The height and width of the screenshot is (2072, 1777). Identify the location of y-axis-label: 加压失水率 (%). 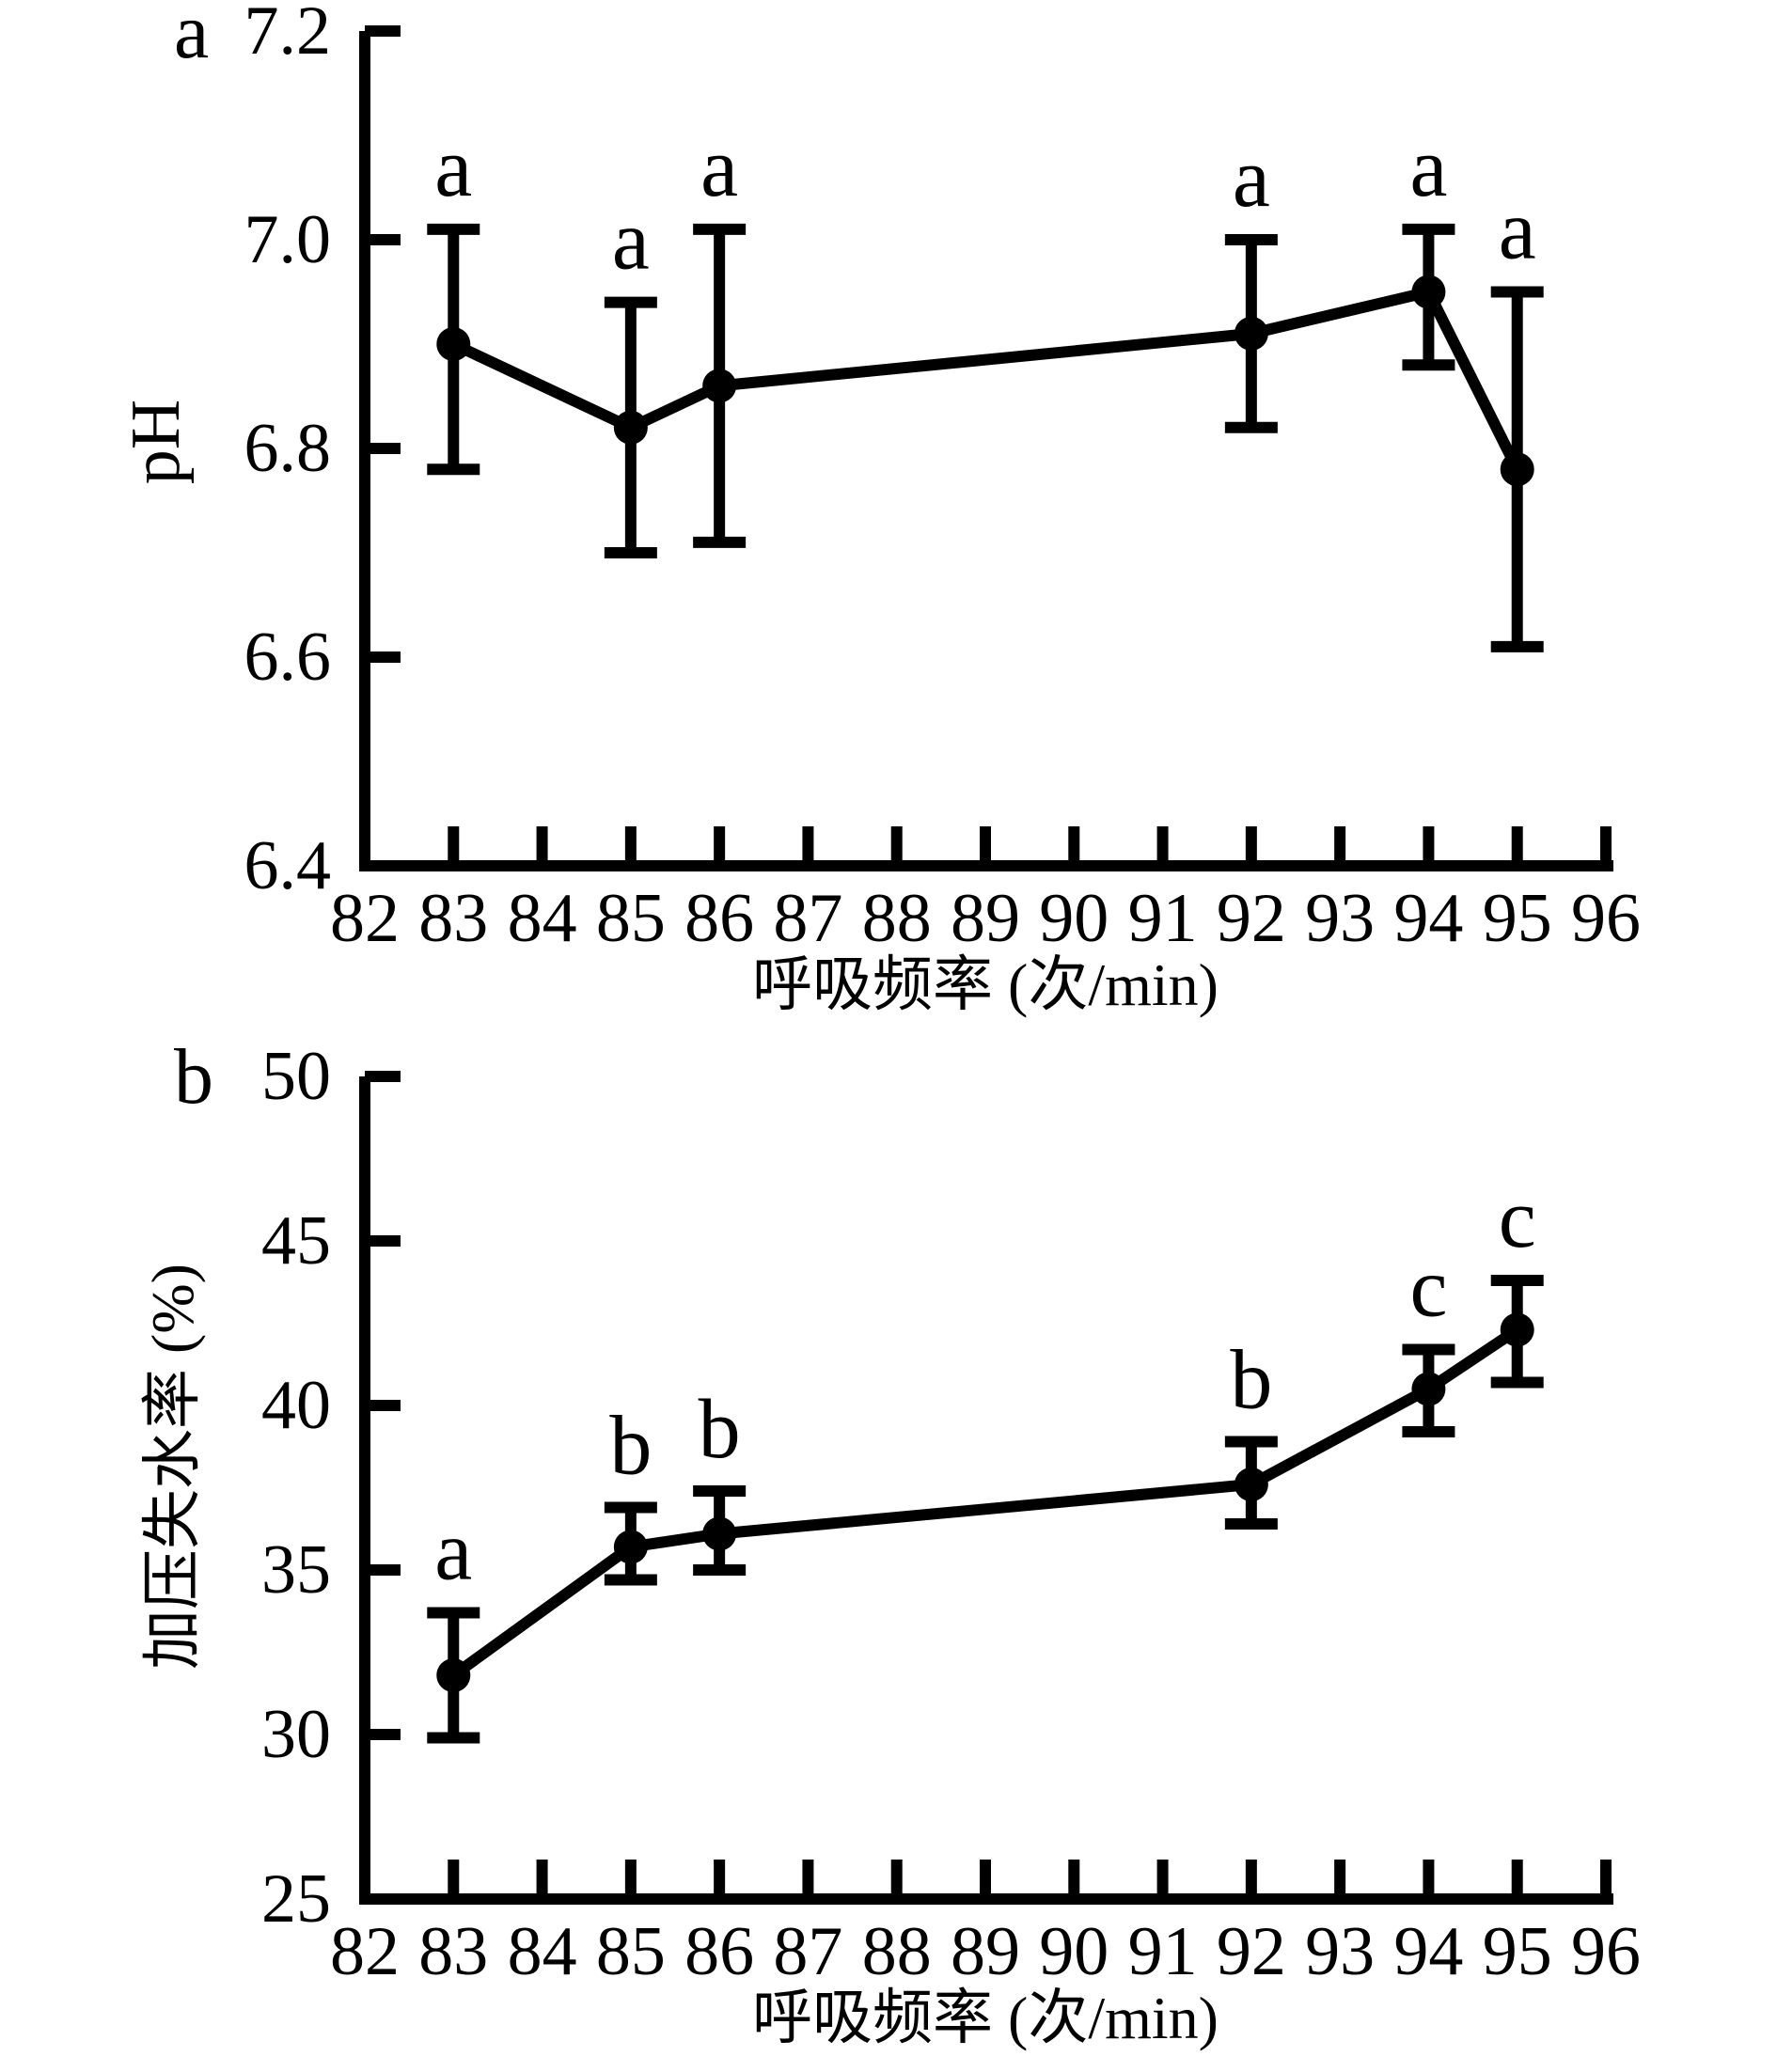
(172, 1467).